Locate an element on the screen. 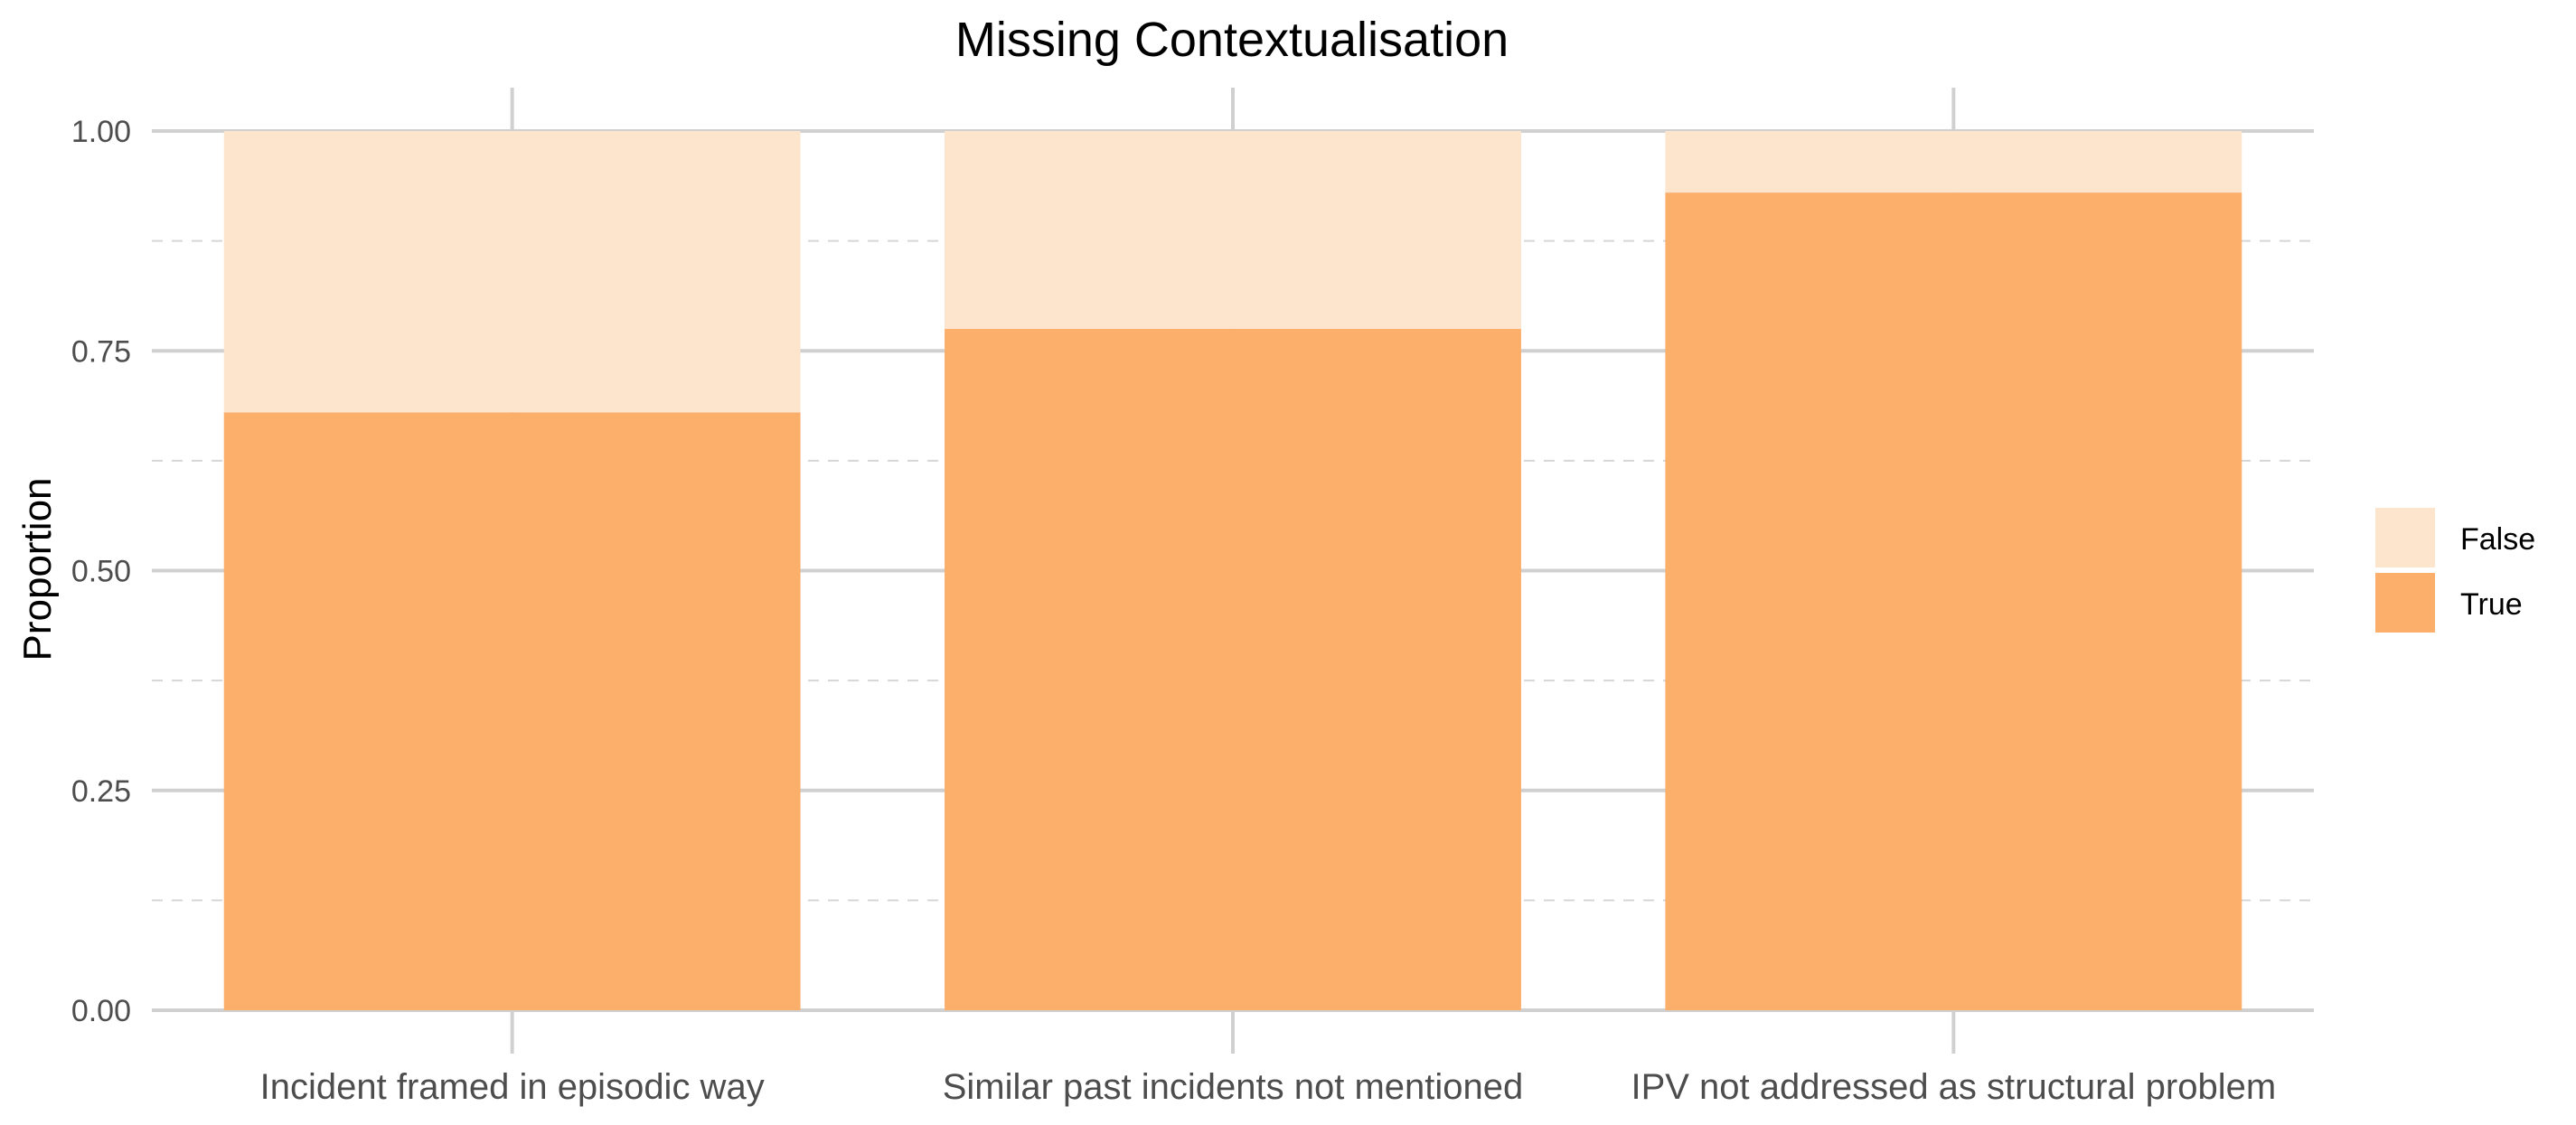 The width and height of the screenshot is (2576, 1125). y-tick-label: 0.50 is located at coordinates (101, 572).